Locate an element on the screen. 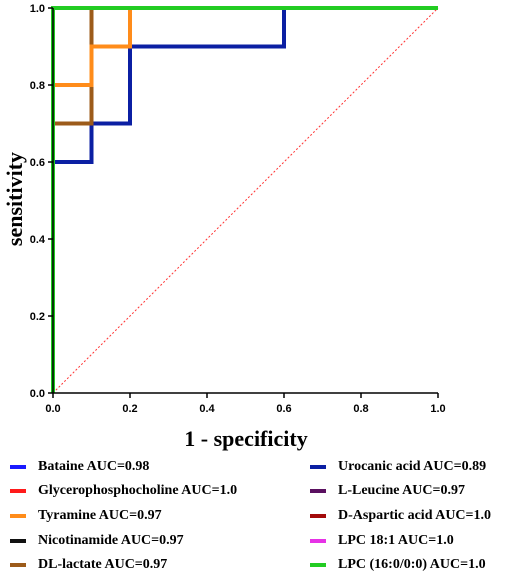 This screenshot has height=579, width=505. y-axis-title: sensitivity is located at coordinates (14, 199).